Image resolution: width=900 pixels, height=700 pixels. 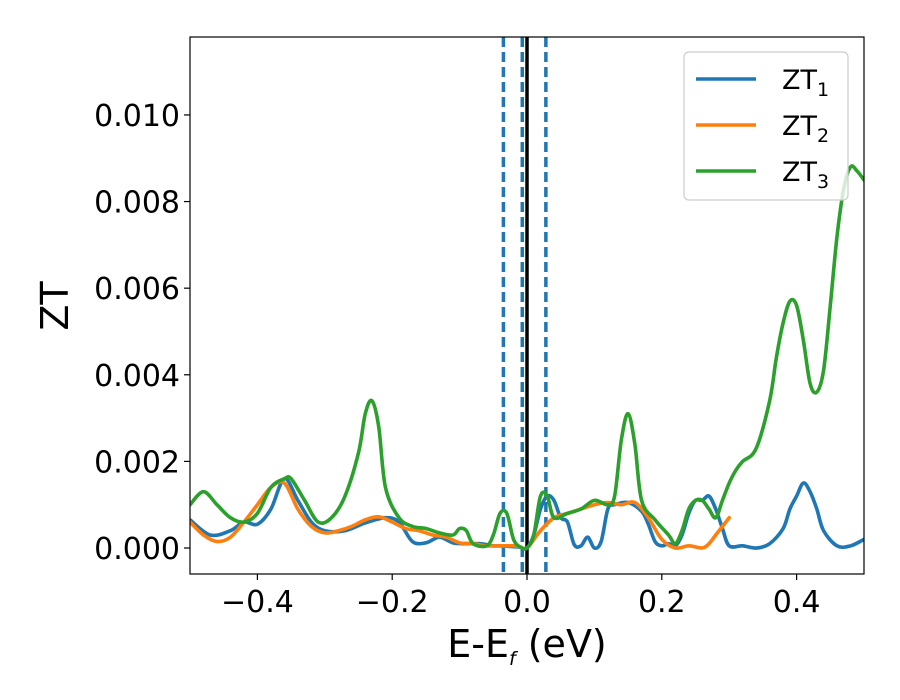 I want to click on x-axis-ticks: −0.4 −0.2 0.0 0.2 0.4, so click(x=520, y=597).